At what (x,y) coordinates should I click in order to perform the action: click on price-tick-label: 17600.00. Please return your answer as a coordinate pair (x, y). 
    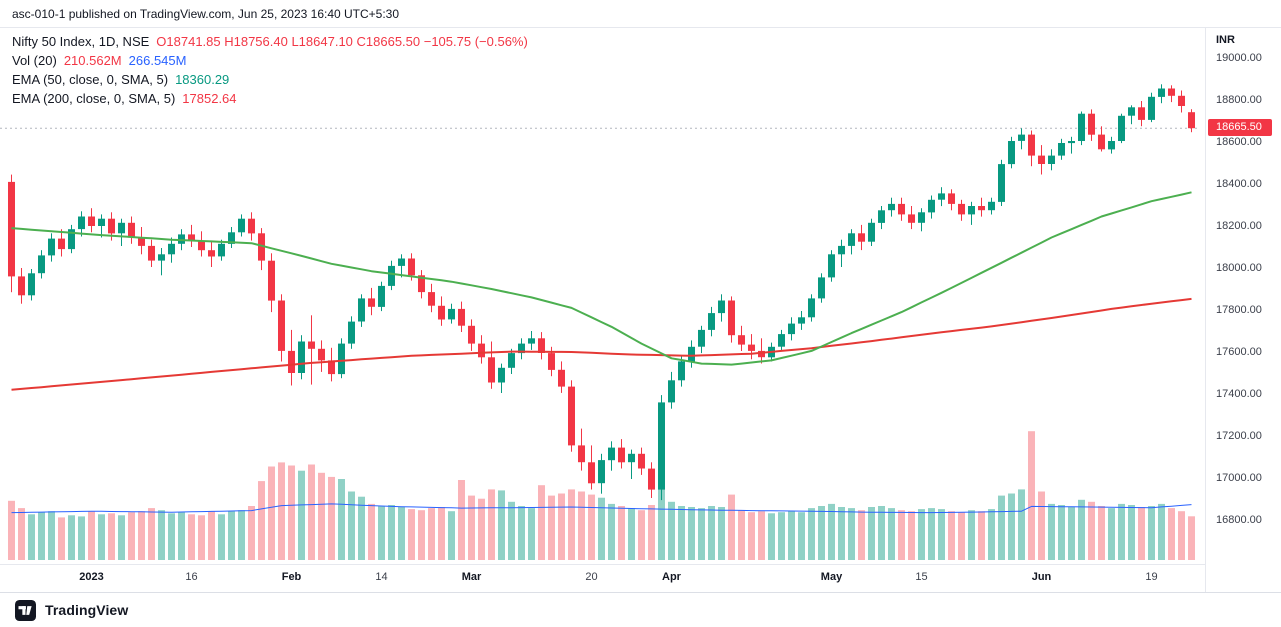
    Looking at the image, I should click on (1239, 352).